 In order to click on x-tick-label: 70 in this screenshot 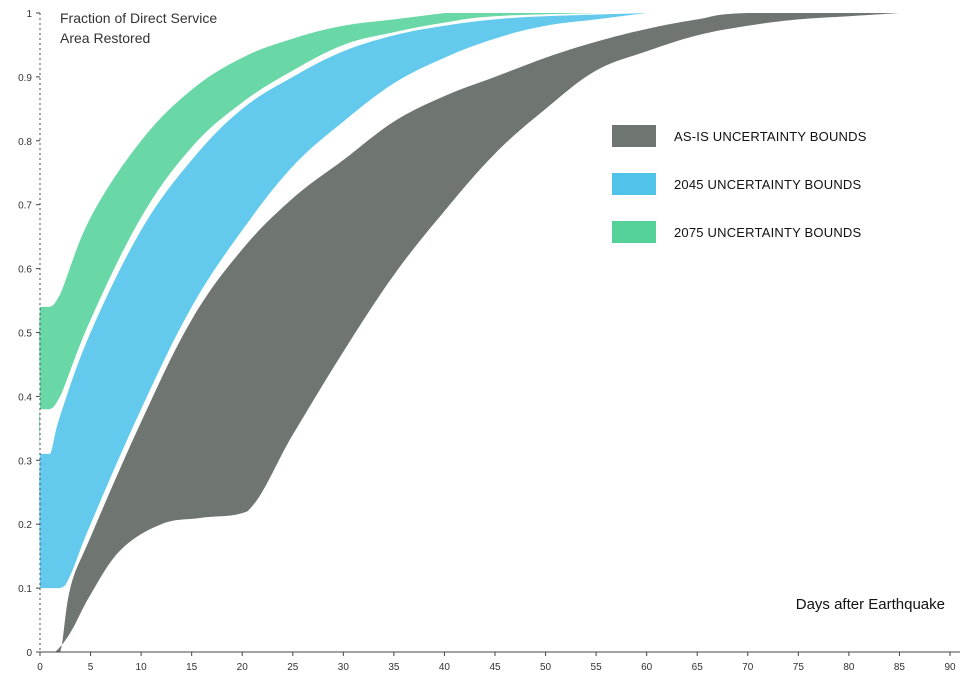, I will do `click(748, 667)`.